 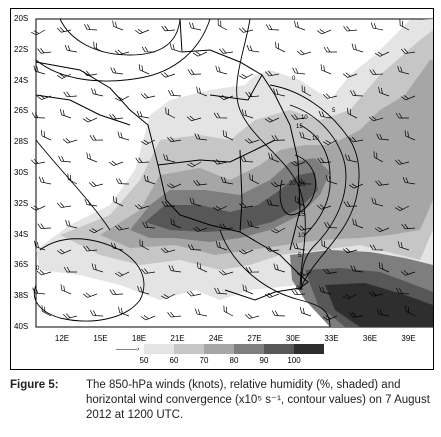 I want to click on latitude-tick-label: 30S, so click(x=21, y=172).